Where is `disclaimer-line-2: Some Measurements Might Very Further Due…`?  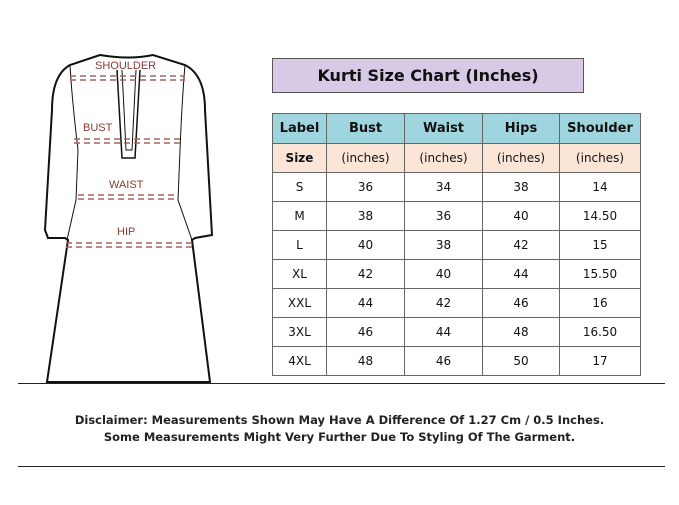
disclaimer-line-2: Some Measurements Might Very Further Due… is located at coordinates (339, 437).